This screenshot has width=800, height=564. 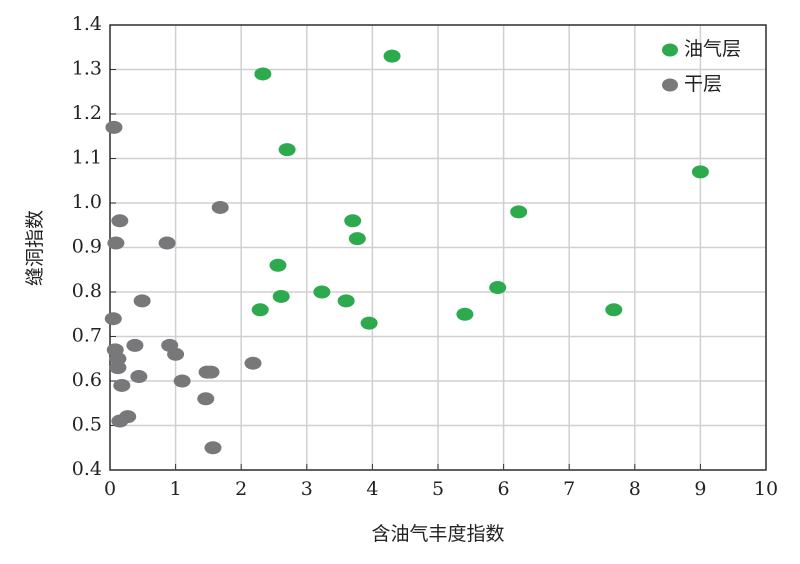 I want to click on y-axis-label: 缝洞指数, so click(x=35, y=248).